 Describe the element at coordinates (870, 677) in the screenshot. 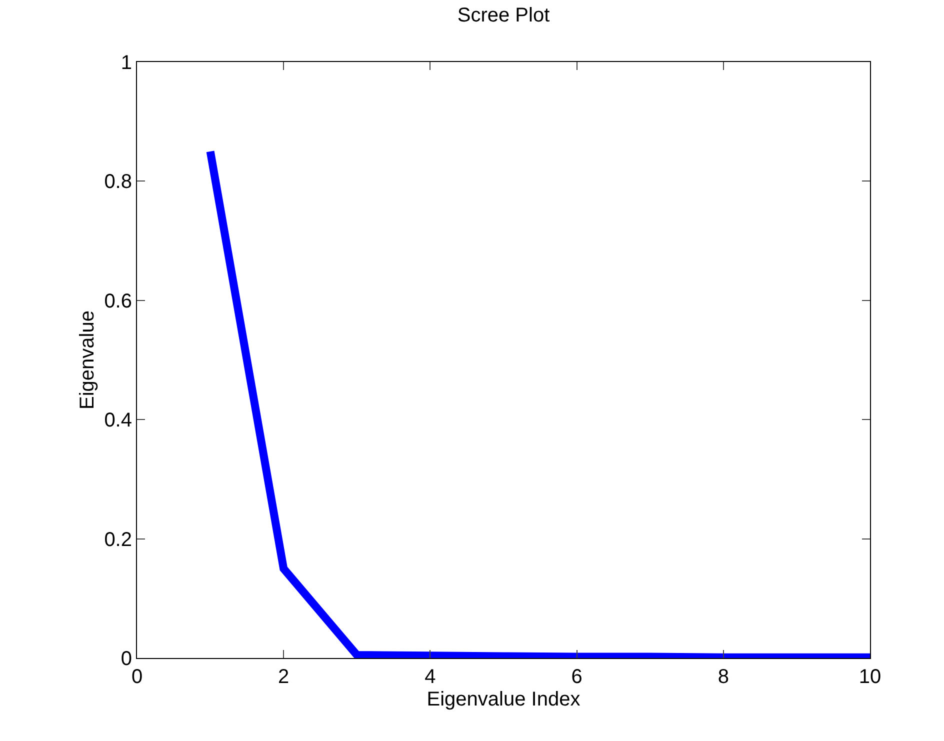

I see `x-tick-label: 10` at that location.